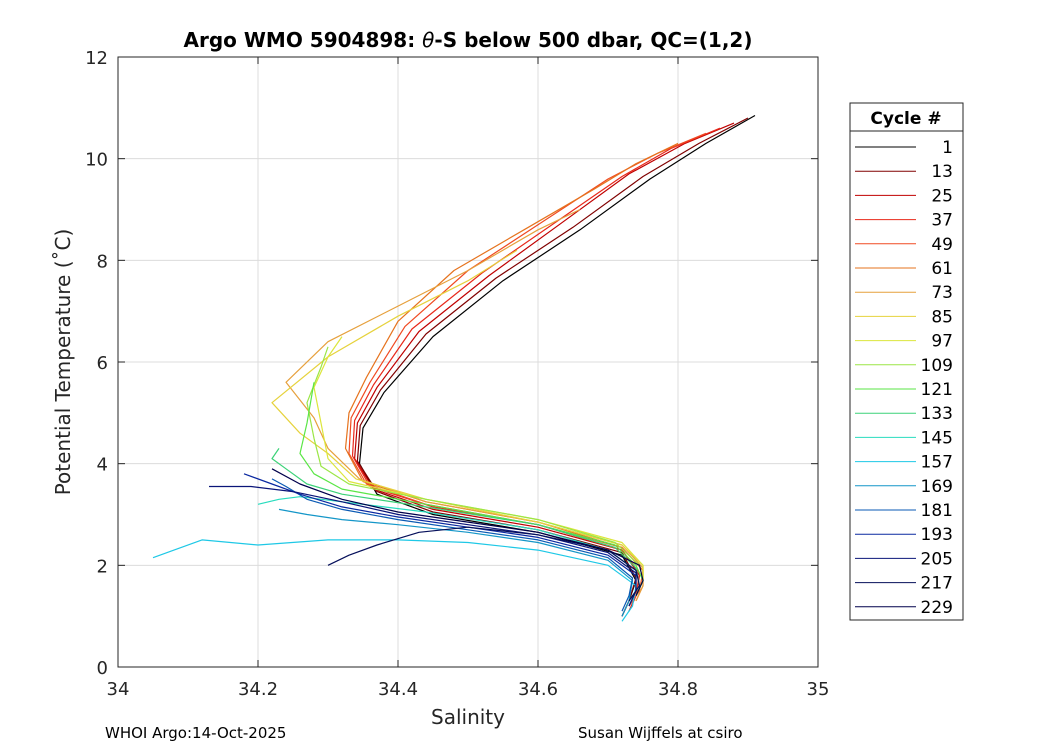 This screenshot has width=1050, height=750. I want to click on legend-title: Cycle #, so click(905, 119).